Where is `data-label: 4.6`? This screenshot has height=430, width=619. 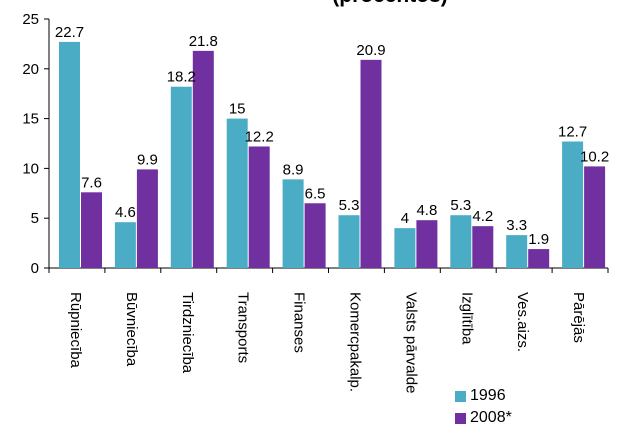
data-label: 4.6 is located at coordinates (125, 212).